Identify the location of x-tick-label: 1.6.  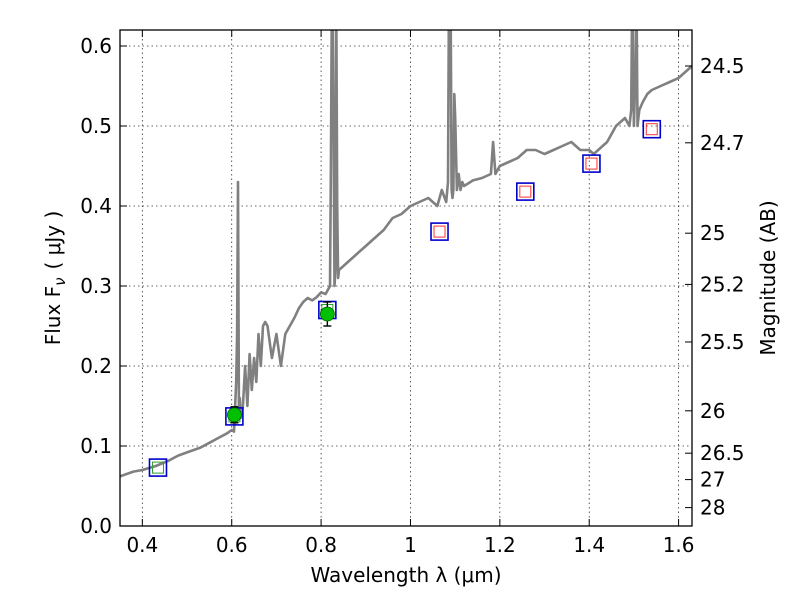
(679, 545).